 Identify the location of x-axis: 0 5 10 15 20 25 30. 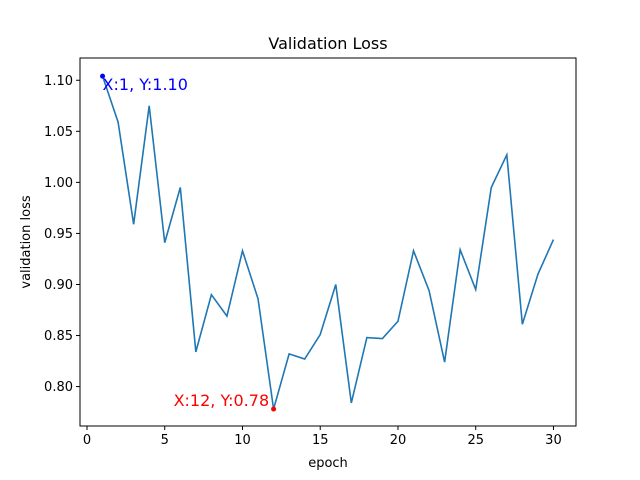
(322, 437).